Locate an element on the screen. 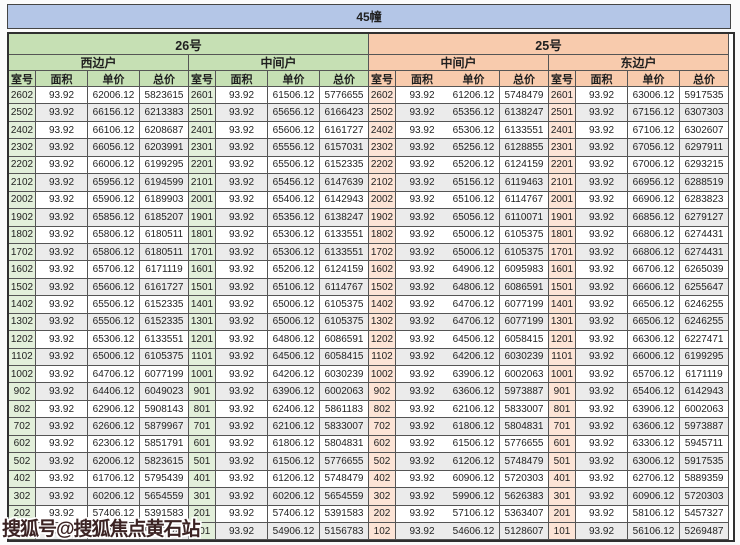 The height and width of the screenshot is (545, 740). cell-total-price: 5203743 is located at coordinates (164, 531).